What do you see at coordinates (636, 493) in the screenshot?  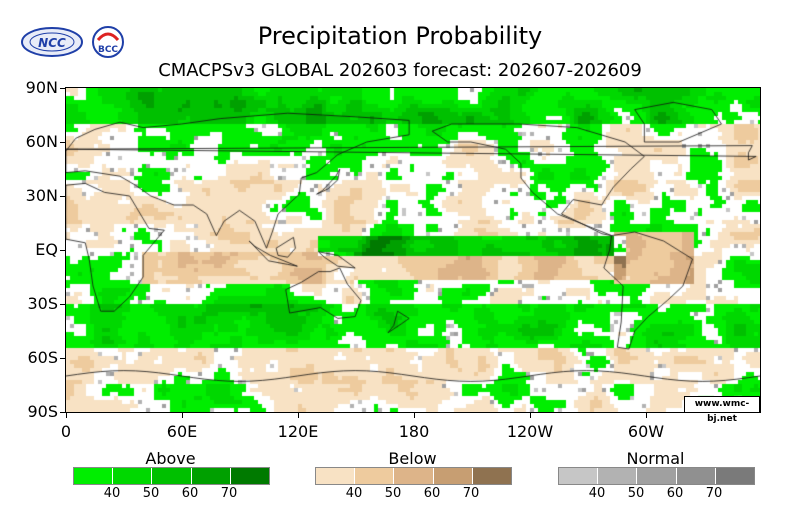 I see `legend-normal-tick: 50` at bounding box center [636, 493].